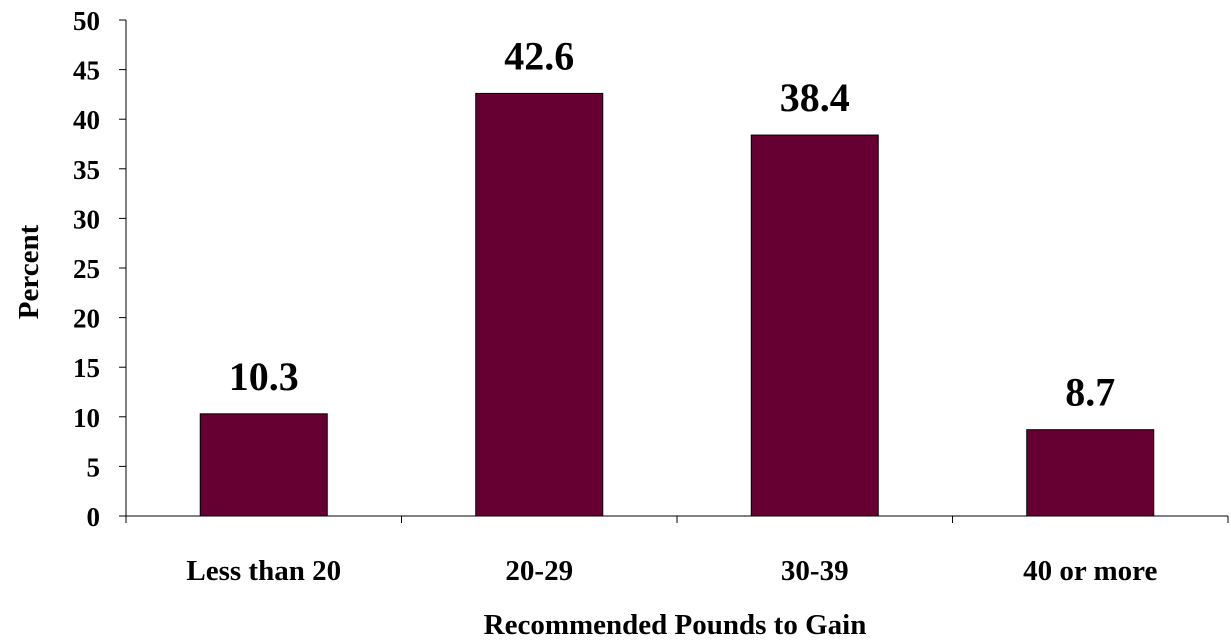  Describe the element at coordinates (86, 219) in the screenshot. I see `y-tick-label: 30` at that location.